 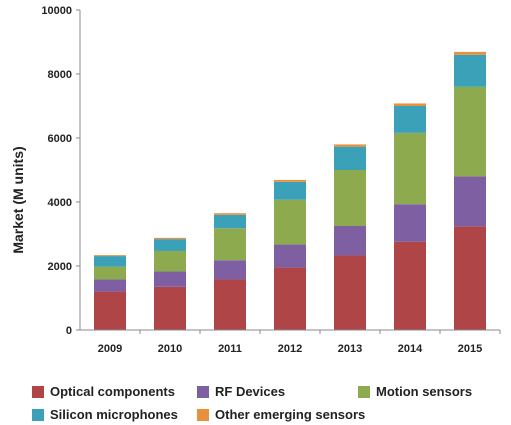 I want to click on y-tick-label: 0, so click(x=69, y=331).